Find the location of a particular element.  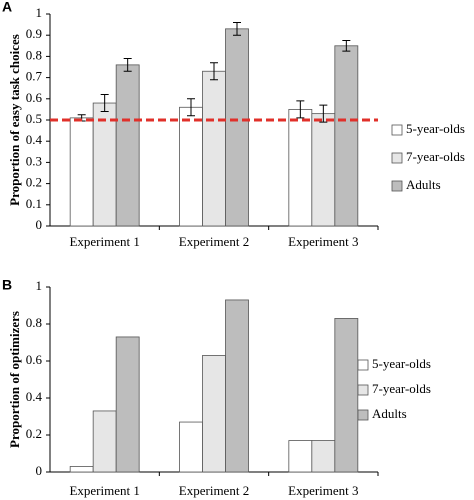

panel-label: A is located at coordinates (7, 7).